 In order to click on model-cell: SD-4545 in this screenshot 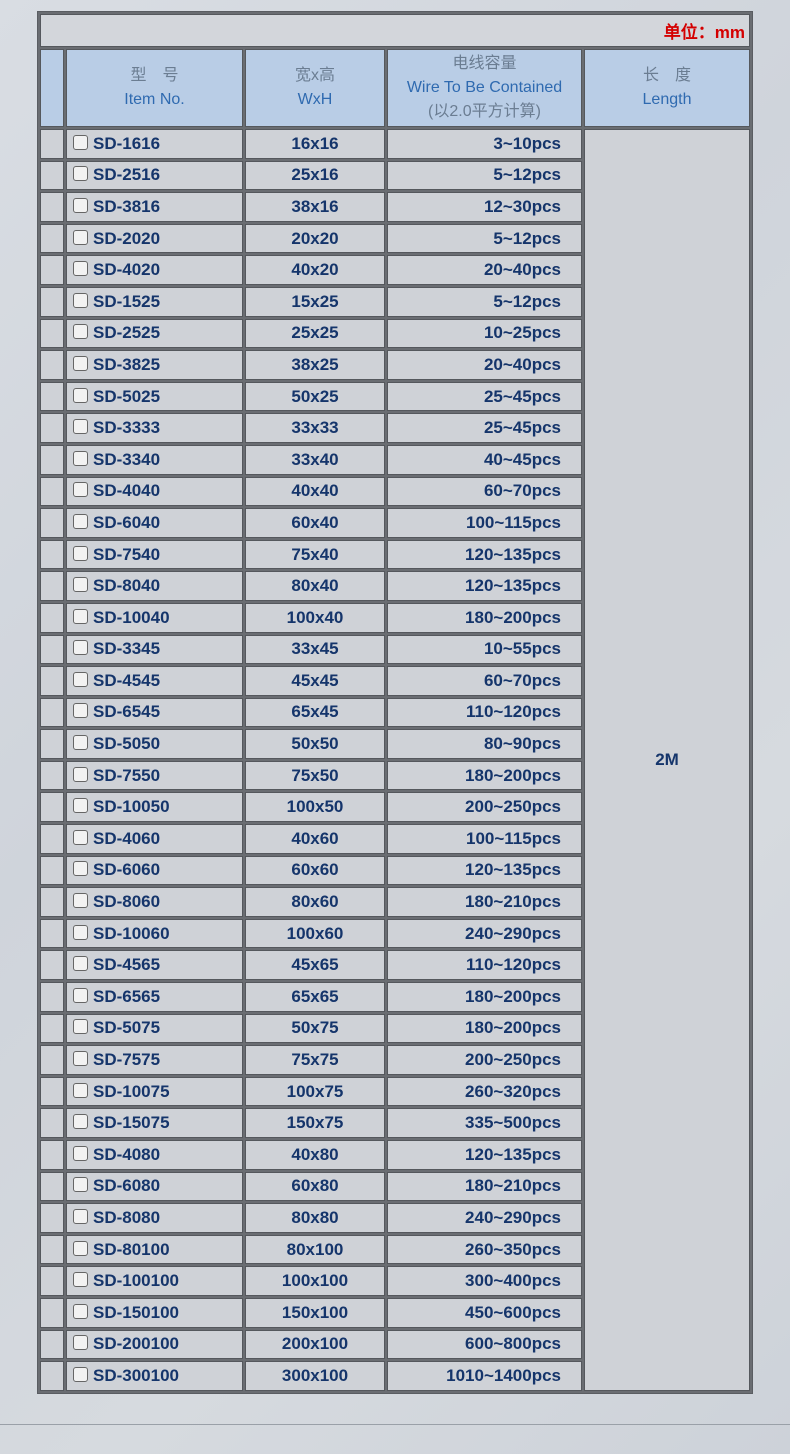, I will do `click(154, 681)`.